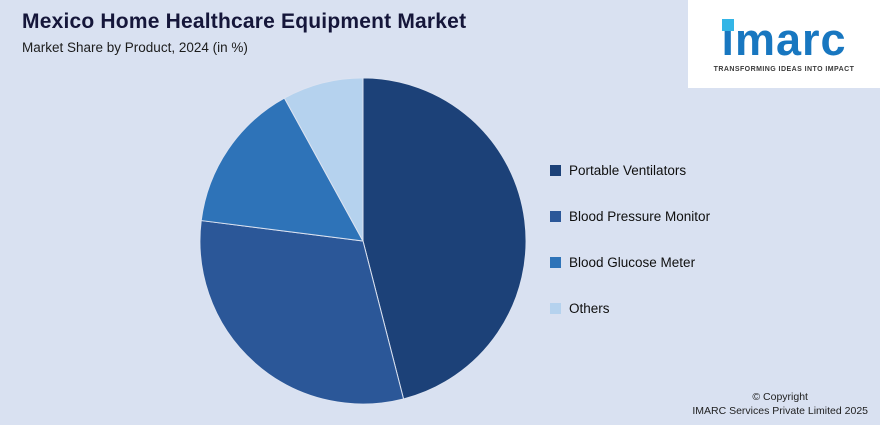 This screenshot has width=880, height=425. Describe the element at coordinates (135, 47) in the screenshot. I see `chart-subtitle: Market Share by Product, 2024 (in %)` at that location.